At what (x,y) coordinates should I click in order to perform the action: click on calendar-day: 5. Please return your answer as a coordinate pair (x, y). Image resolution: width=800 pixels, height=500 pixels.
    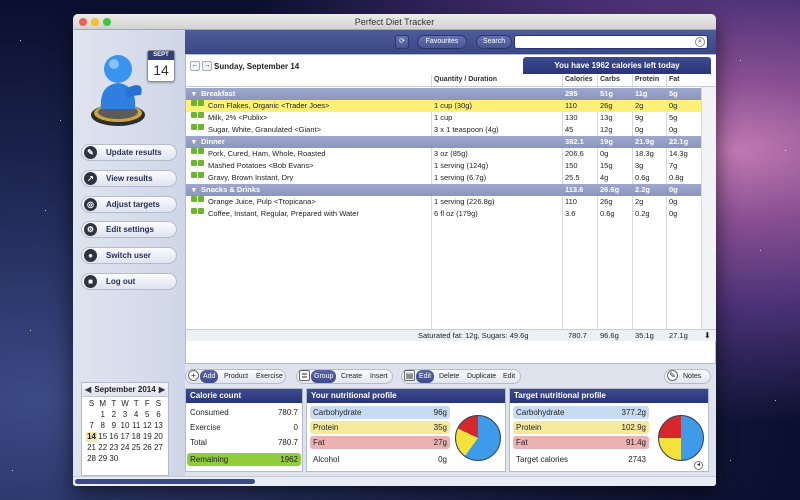
    Looking at the image, I should click on (147, 414).